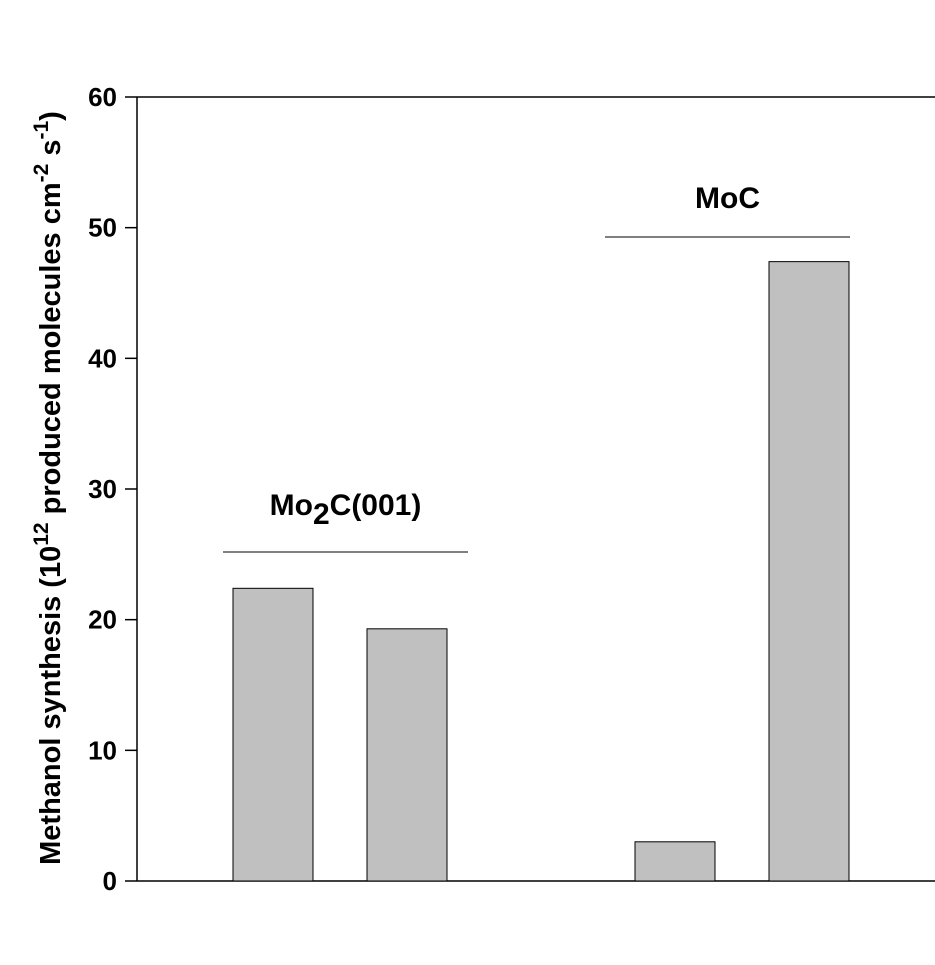  I want to click on y-tick-label: 0, so click(110, 881).